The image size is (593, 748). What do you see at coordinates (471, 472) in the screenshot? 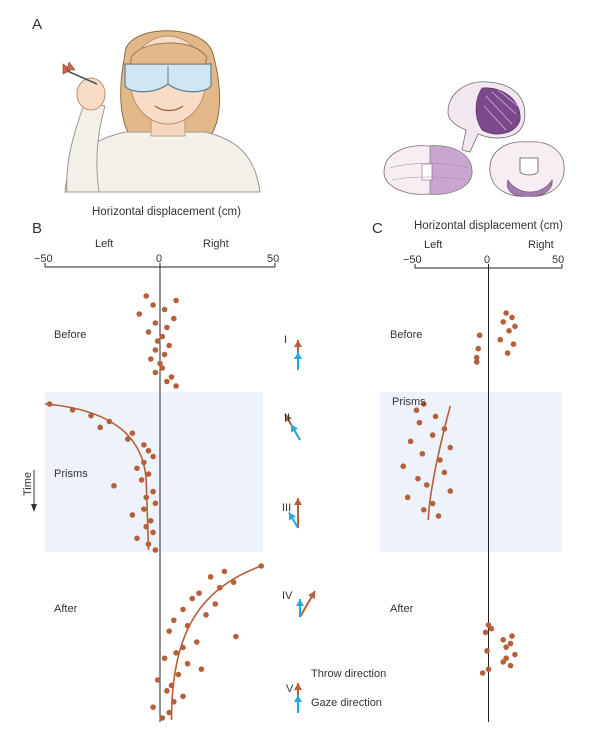
I see `panel-c-prism-band` at bounding box center [471, 472].